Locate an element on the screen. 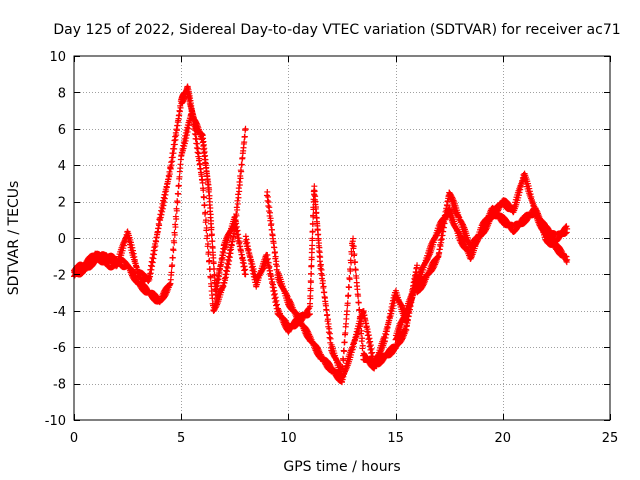 The height and width of the screenshot is (480, 640). y-tick-label: 6 is located at coordinates (62, 130).